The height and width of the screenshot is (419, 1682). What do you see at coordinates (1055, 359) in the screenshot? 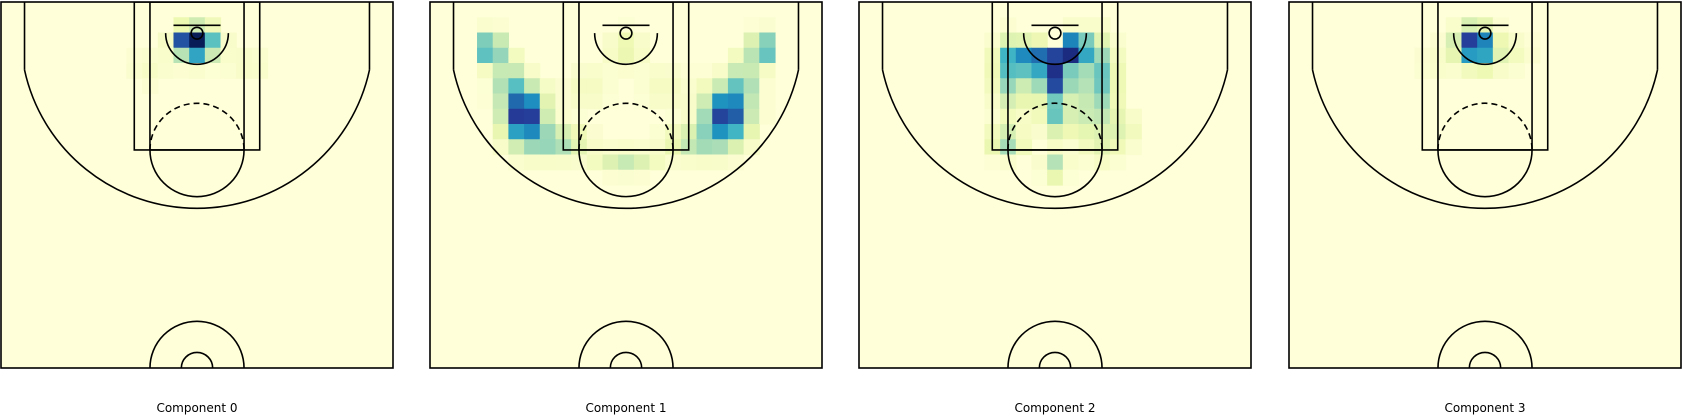
I see `center-circle-inner` at bounding box center [1055, 359].